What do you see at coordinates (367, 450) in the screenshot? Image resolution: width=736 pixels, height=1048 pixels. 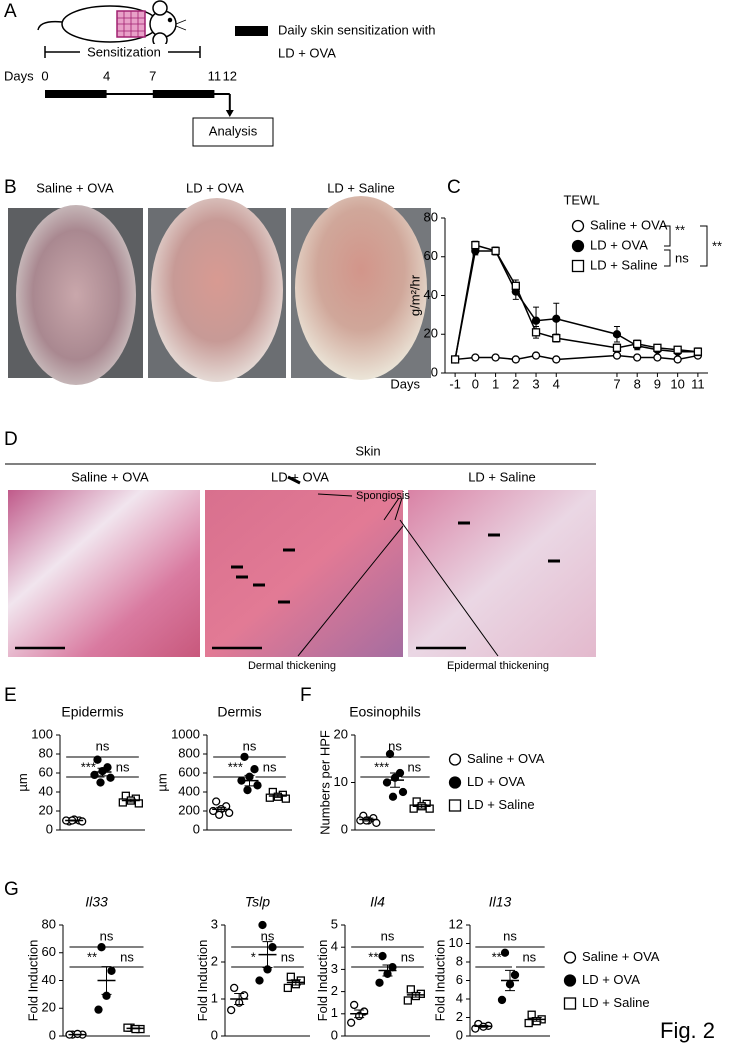 I see `section-header: Skin` at bounding box center [367, 450].